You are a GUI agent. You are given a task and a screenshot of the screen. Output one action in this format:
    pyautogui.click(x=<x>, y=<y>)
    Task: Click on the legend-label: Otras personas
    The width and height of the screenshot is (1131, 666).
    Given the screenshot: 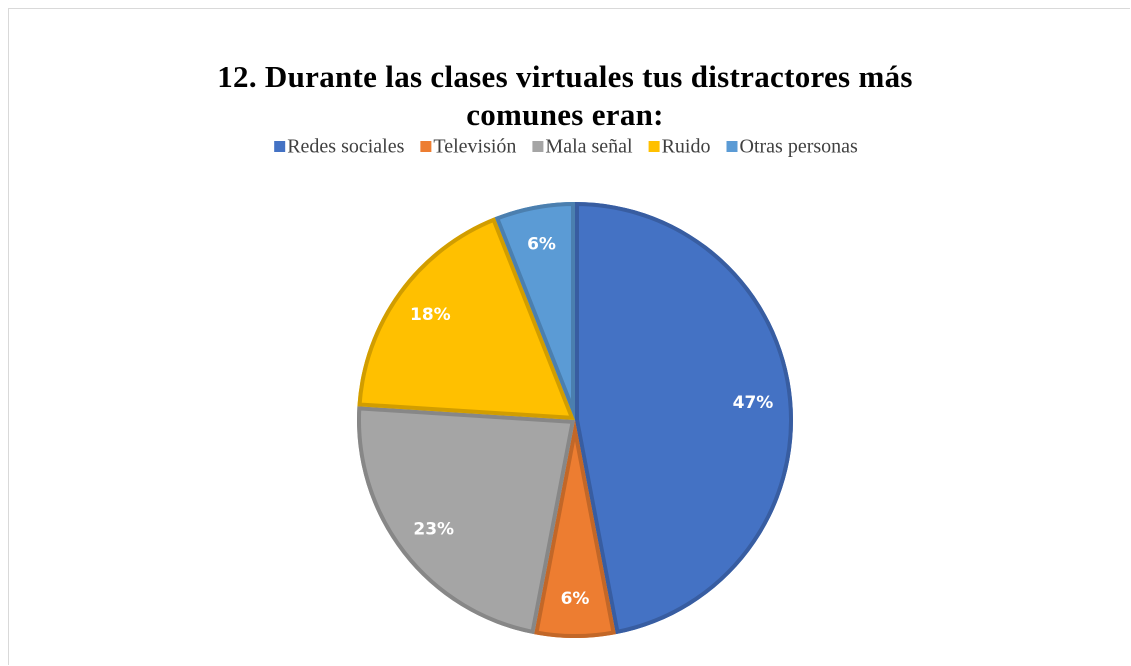 What is the action you would take?
    pyautogui.click(x=799, y=147)
    